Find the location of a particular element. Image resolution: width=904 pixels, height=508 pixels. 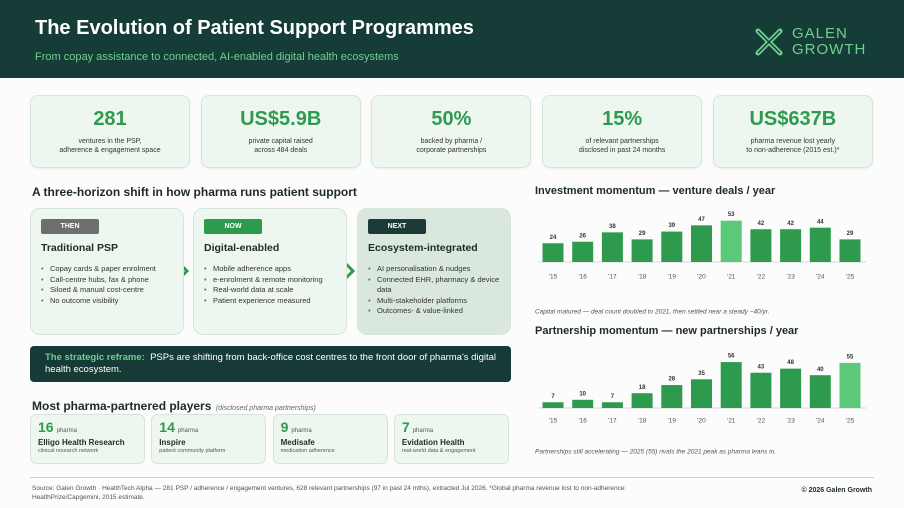

bullet: Outcomes- & value-linked is located at coordinates (435, 311).